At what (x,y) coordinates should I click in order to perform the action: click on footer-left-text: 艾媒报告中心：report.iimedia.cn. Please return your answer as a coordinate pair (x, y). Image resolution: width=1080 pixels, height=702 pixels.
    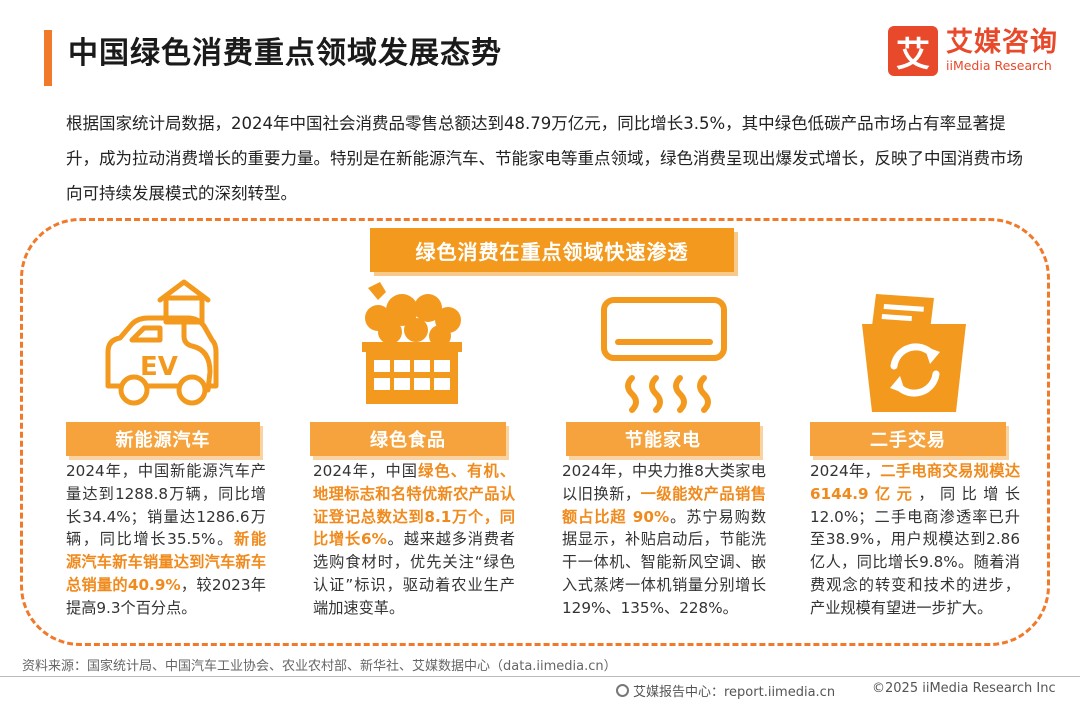
    Looking at the image, I should click on (734, 692).